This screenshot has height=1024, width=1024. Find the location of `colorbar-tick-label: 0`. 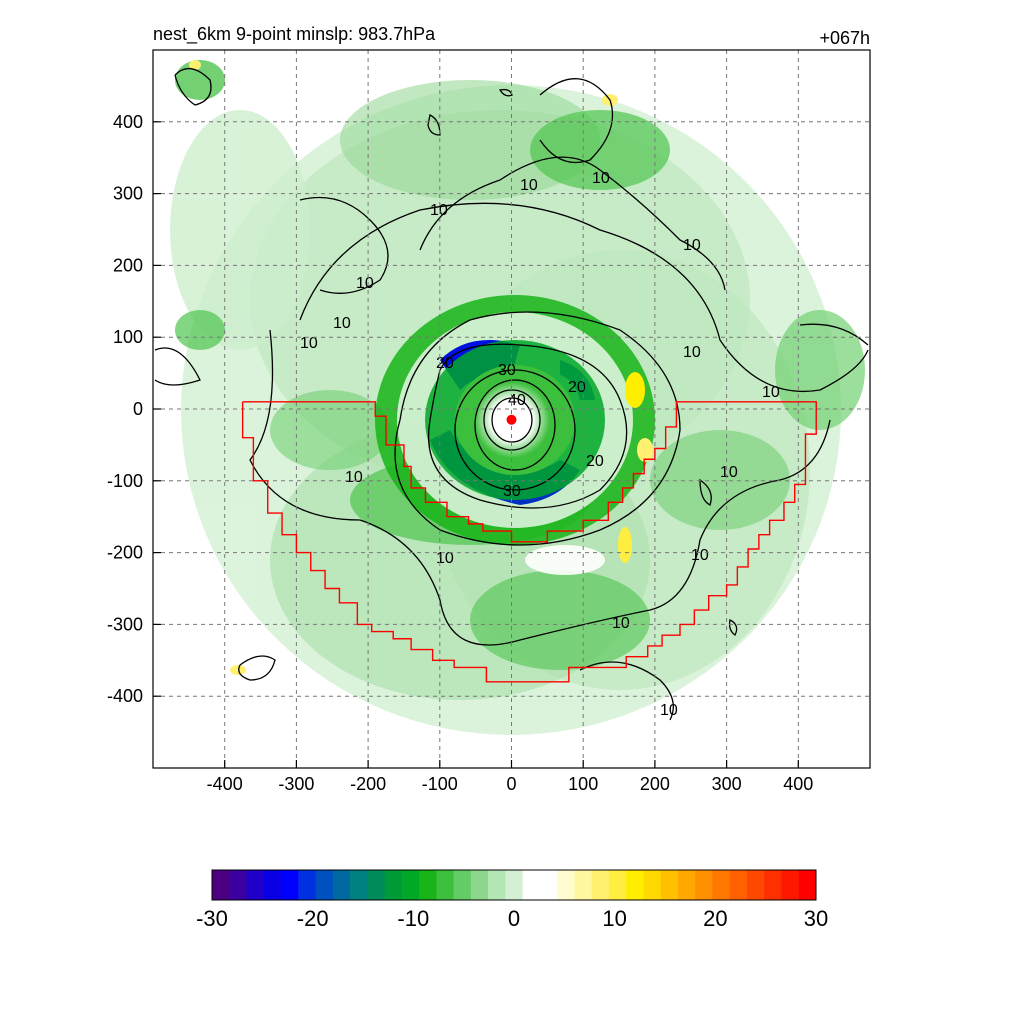

colorbar-tick-label: 0 is located at coordinates (514, 918).